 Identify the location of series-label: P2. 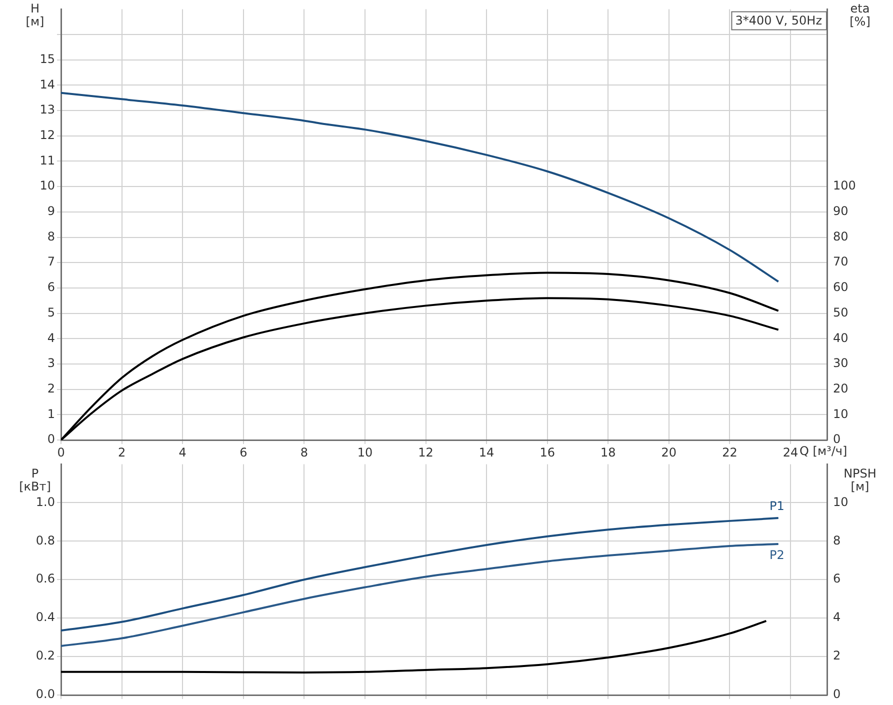
(776, 555).